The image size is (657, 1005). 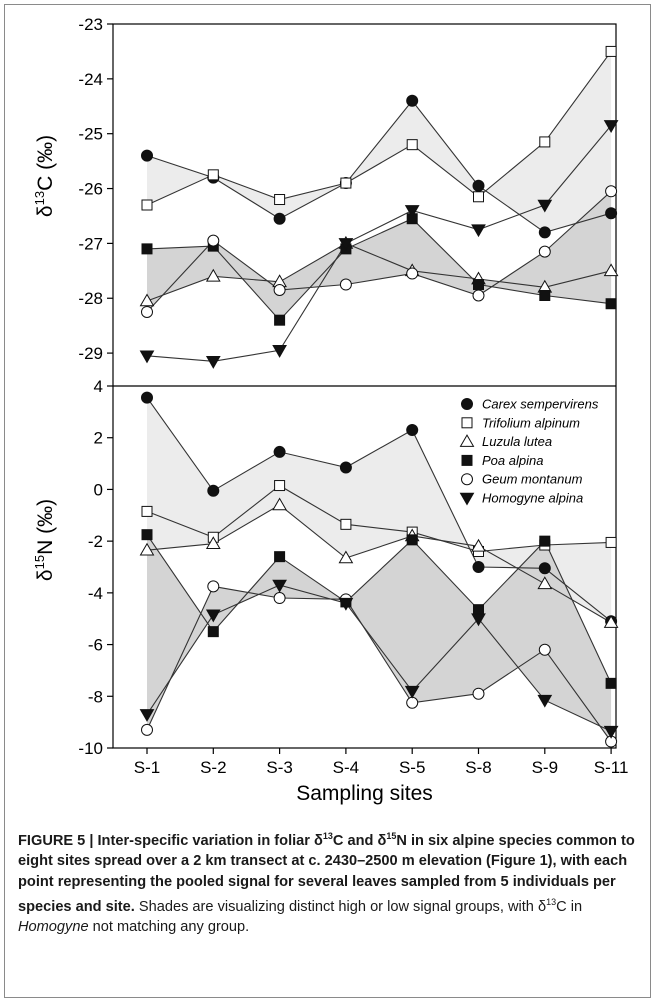 I want to click on top-line-poa-alpina, so click(x=379, y=270).